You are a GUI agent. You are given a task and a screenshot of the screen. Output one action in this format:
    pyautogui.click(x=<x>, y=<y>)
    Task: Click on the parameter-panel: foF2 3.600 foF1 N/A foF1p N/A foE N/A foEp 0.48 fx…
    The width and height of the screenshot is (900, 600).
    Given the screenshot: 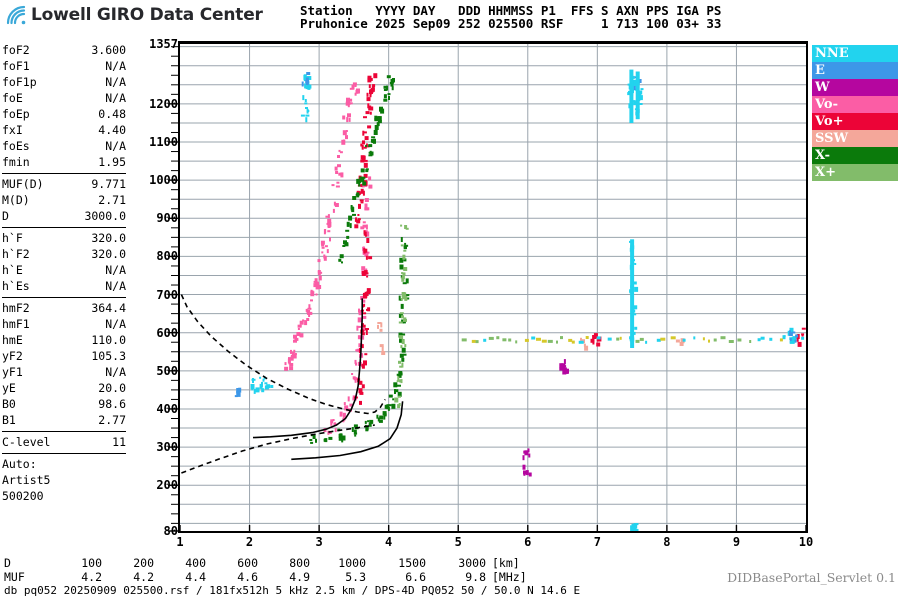 What is the action you would take?
    pyautogui.click(x=64, y=273)
    